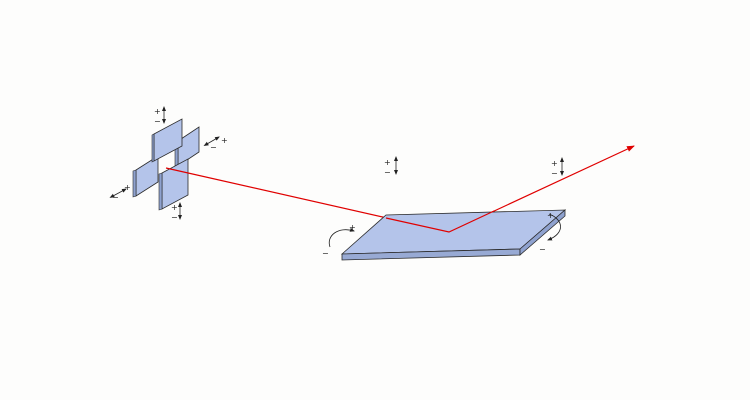 The height and width of the screenshot is (400, 750). Describe the element at coordinates (213, 147) in the screenshot. I see `slit-right-minus: −` at that location.